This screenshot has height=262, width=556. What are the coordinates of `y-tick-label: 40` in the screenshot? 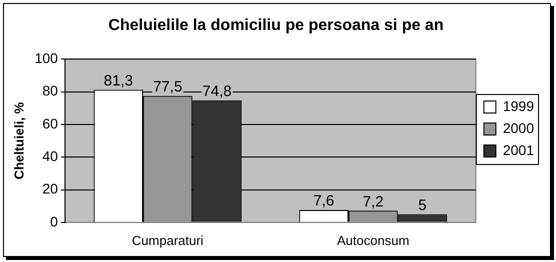 It's located at (50, 156).